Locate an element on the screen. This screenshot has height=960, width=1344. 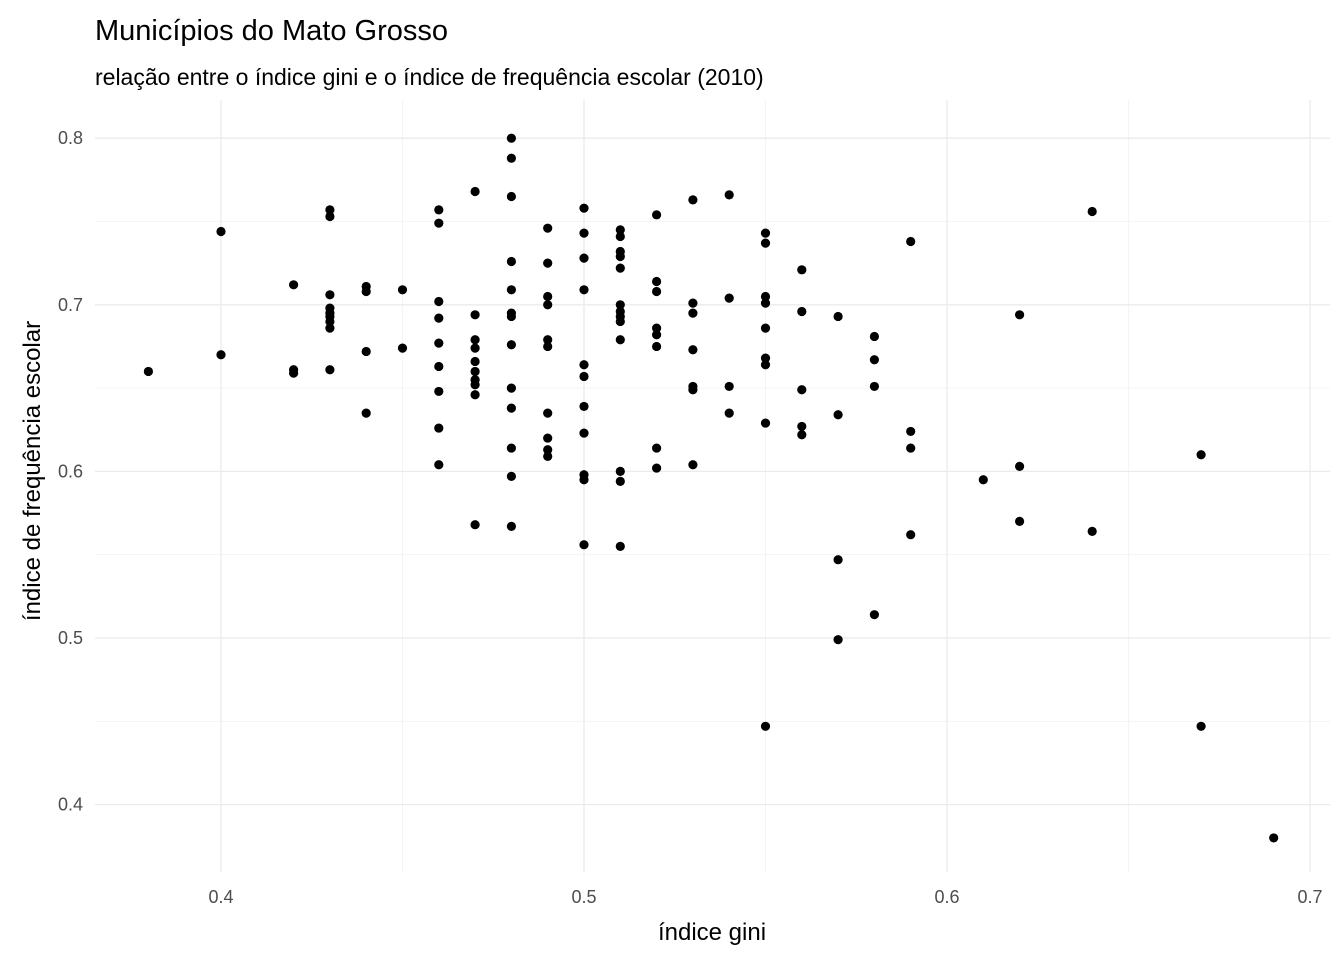
x-tick-label: 0.4 is located at coordinates (220, 897).